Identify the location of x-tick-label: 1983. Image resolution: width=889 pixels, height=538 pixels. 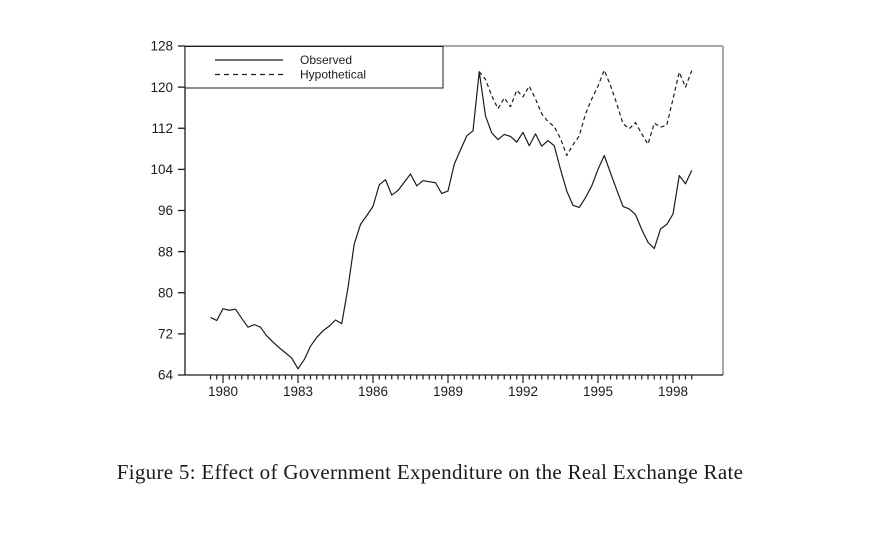
(298, 391).